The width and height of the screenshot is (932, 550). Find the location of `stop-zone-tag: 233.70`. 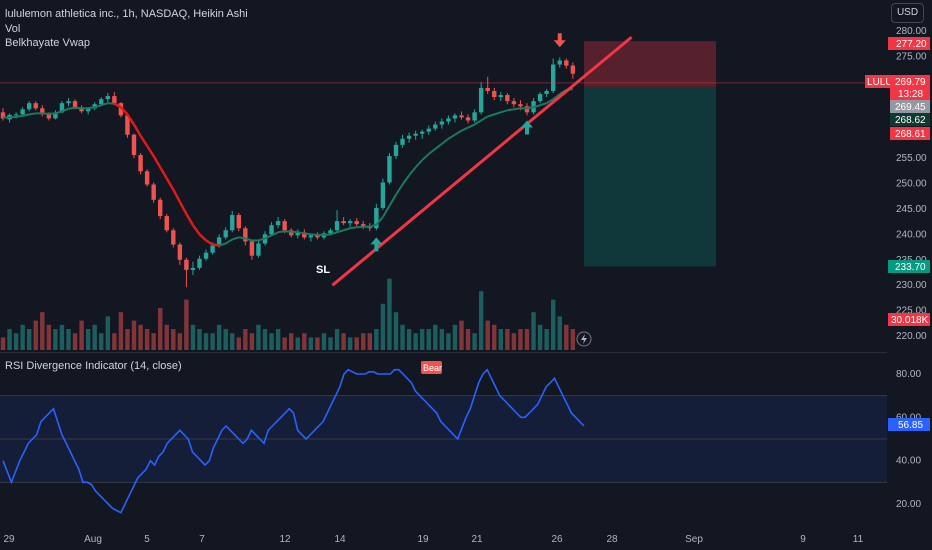

stop-zone-tag: 233.70 is located at coordinates (910, 267).